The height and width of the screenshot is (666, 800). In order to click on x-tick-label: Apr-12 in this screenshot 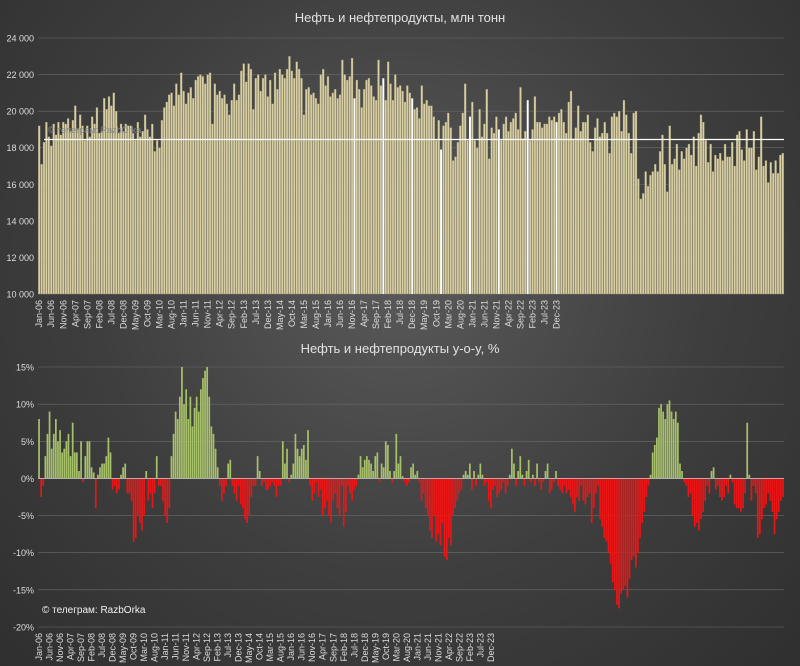, I will do `click(197, 646)`.